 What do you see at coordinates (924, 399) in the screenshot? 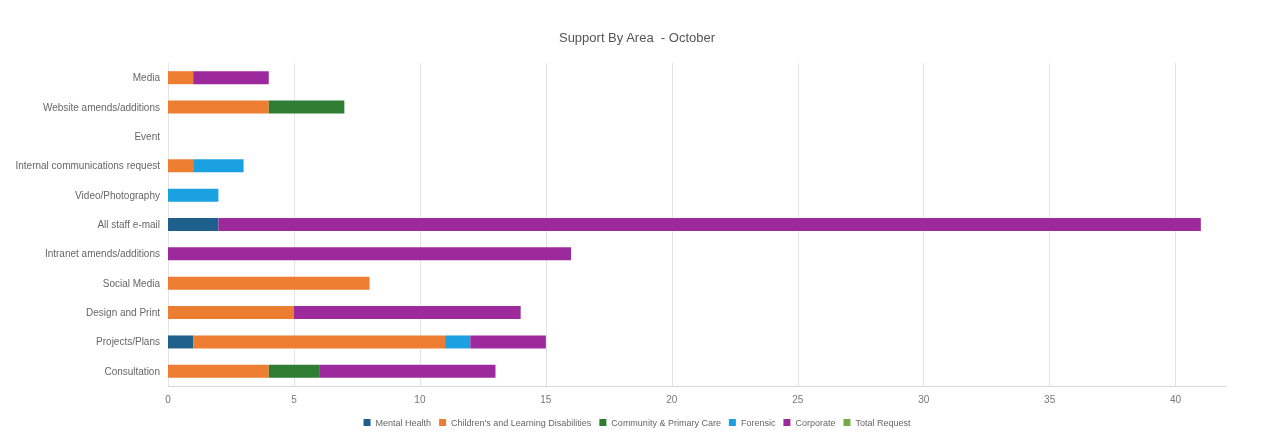
I see `x-tick-label: 30` at bounding box center [924, 399].